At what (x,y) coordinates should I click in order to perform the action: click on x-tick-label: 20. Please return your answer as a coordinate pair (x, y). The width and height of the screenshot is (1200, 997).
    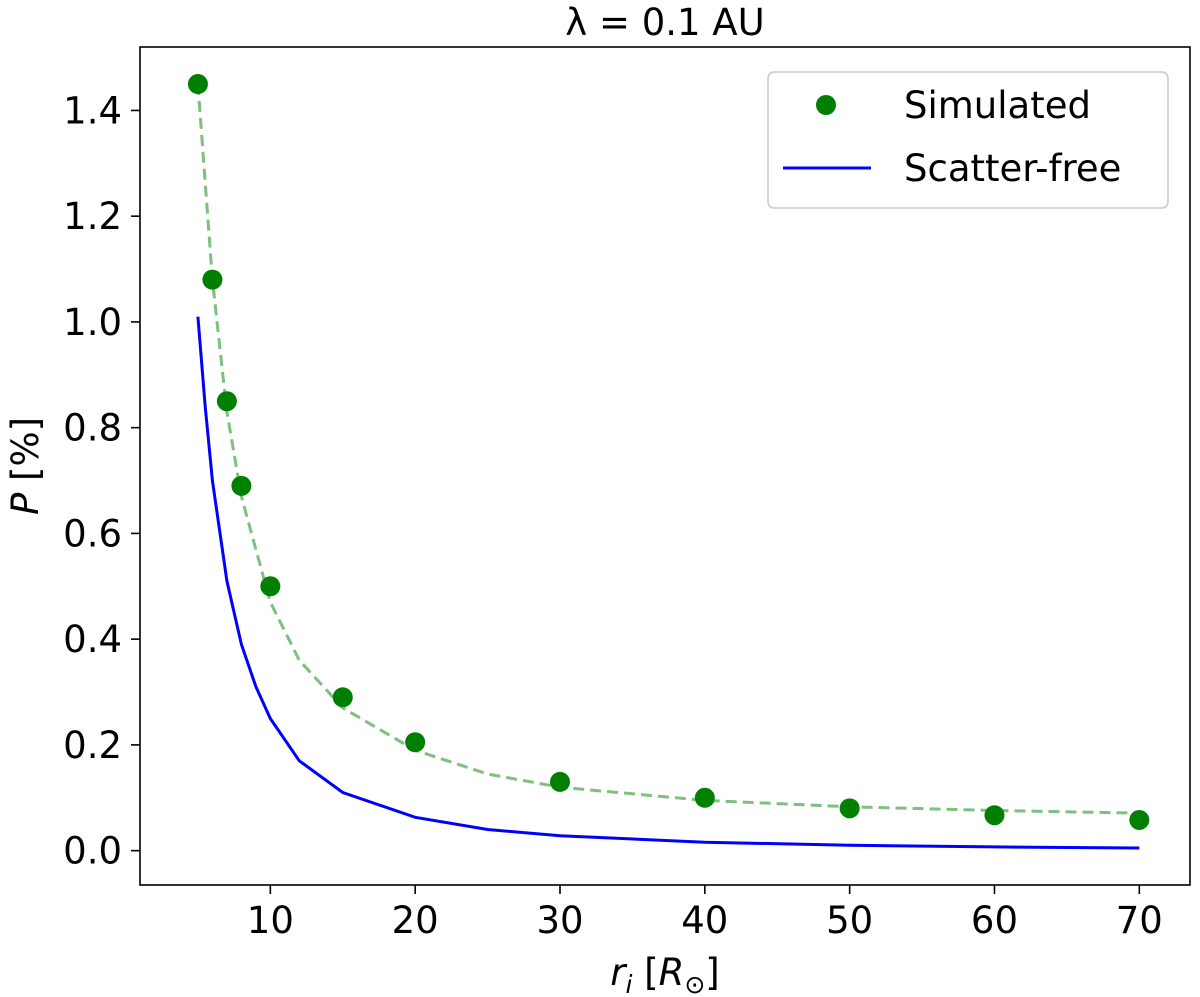
    Looking at the image, I should click on (415, 920).